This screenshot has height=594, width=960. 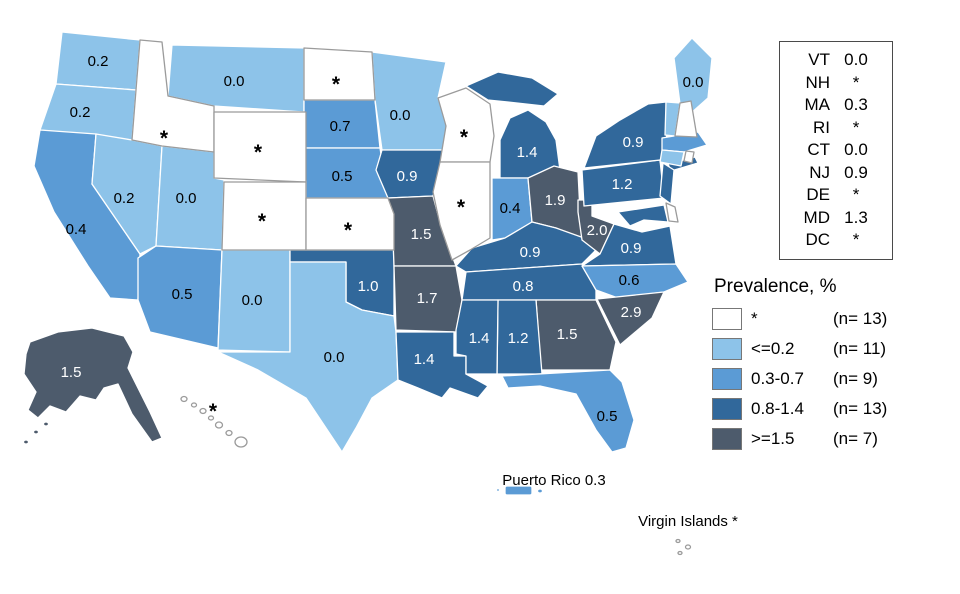 What do you see at coordinates (597, 230) in the screenshot?
I see `state-label-wv: 2.0` at bounding box center [597, 230].